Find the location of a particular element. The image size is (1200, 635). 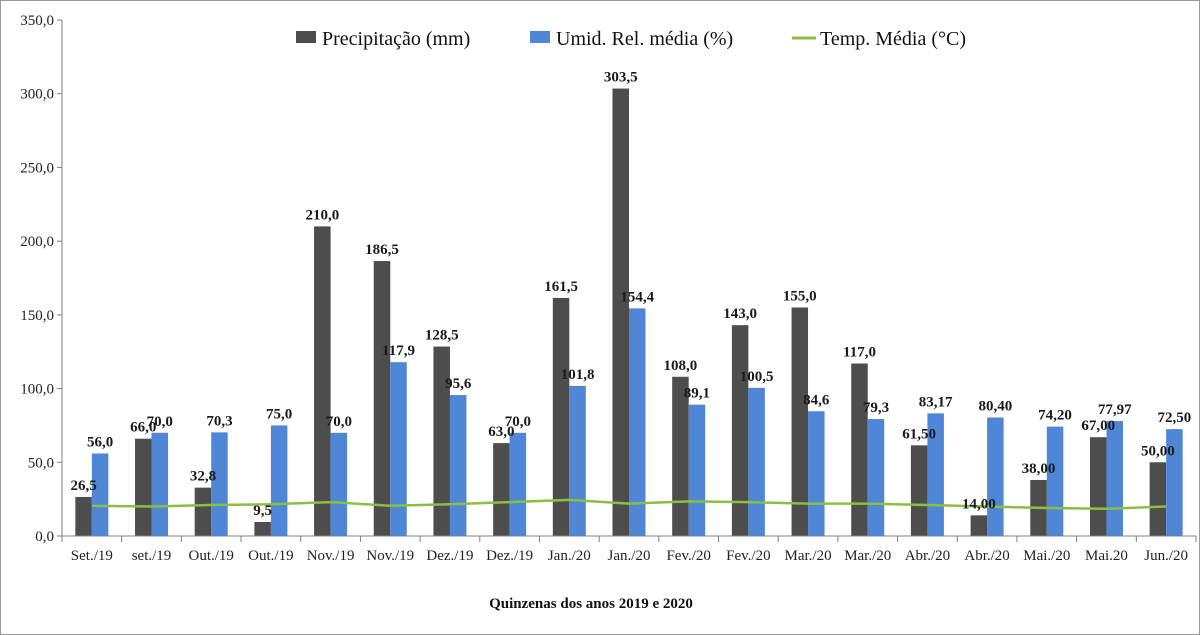

legend-swatch is located at coordinates (540, 37).